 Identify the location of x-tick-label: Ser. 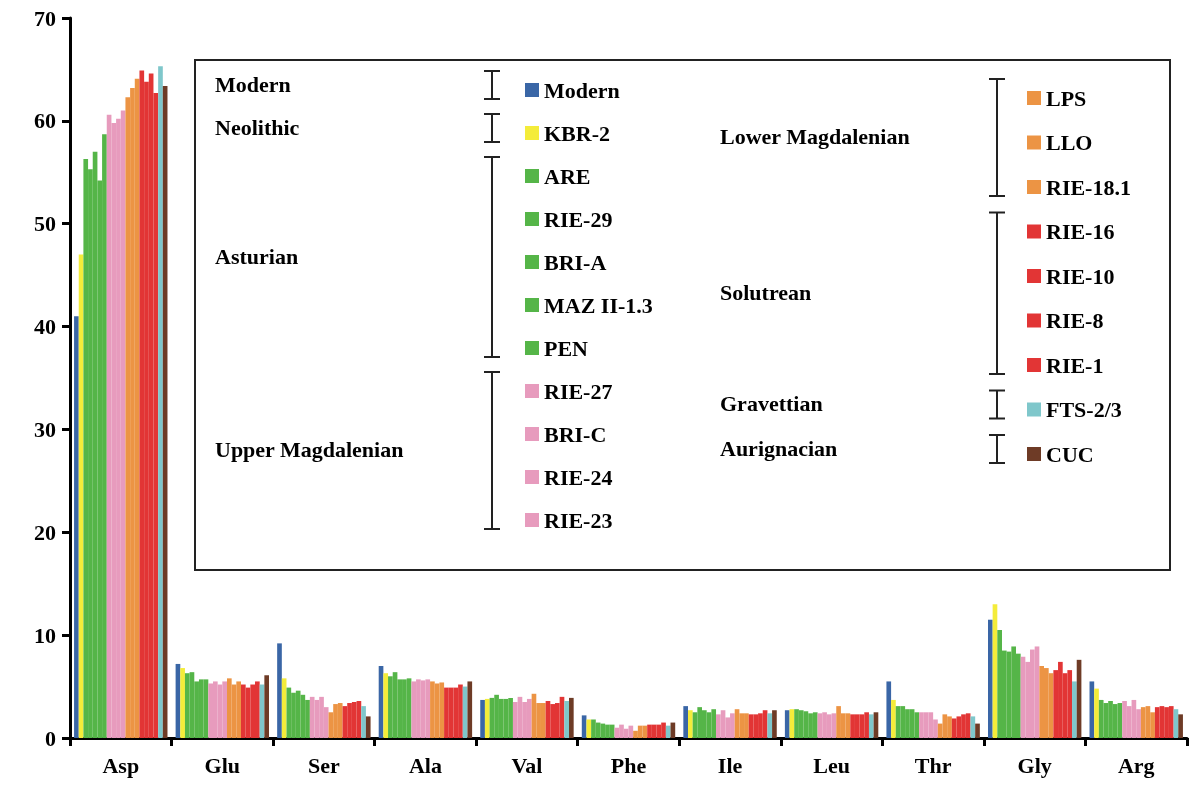
(323, 765).